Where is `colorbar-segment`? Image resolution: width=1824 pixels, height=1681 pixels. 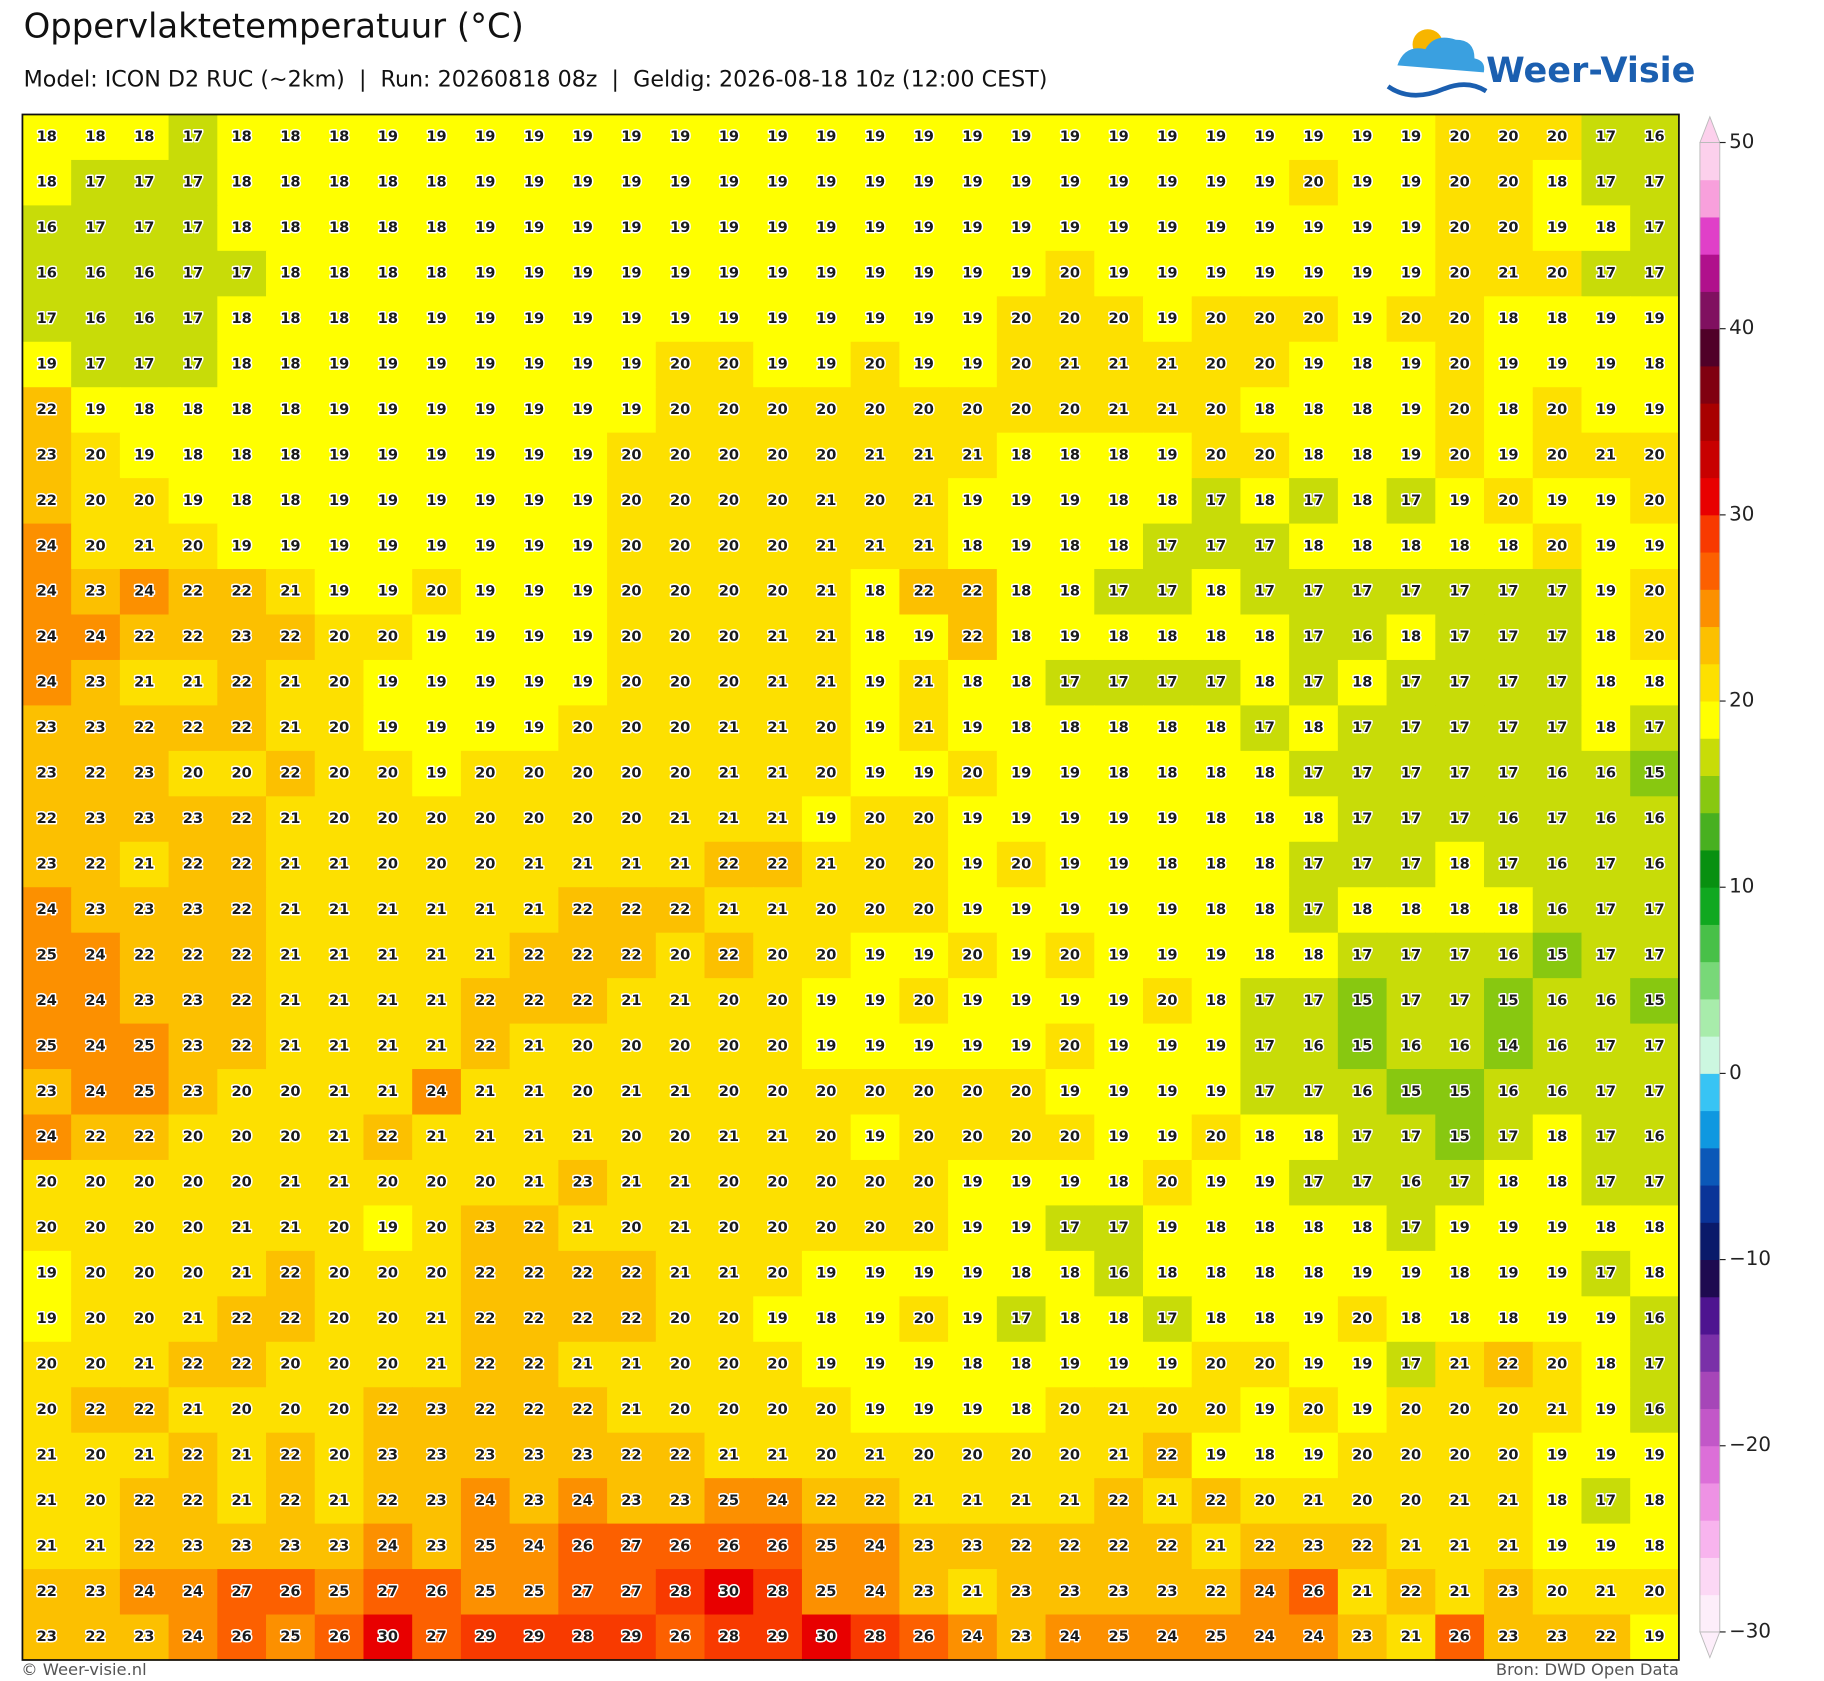
colorbar-segment is located at coordinates (1709, 161).